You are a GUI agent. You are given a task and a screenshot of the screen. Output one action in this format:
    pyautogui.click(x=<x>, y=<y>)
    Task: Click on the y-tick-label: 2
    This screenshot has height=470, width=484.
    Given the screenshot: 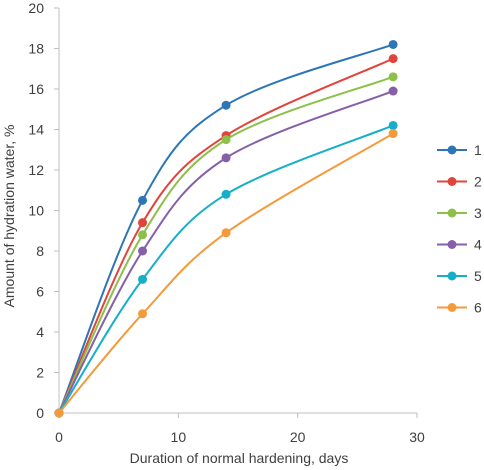 What is the action you would take?
    pyautogui.click(x=40, y=373)
    